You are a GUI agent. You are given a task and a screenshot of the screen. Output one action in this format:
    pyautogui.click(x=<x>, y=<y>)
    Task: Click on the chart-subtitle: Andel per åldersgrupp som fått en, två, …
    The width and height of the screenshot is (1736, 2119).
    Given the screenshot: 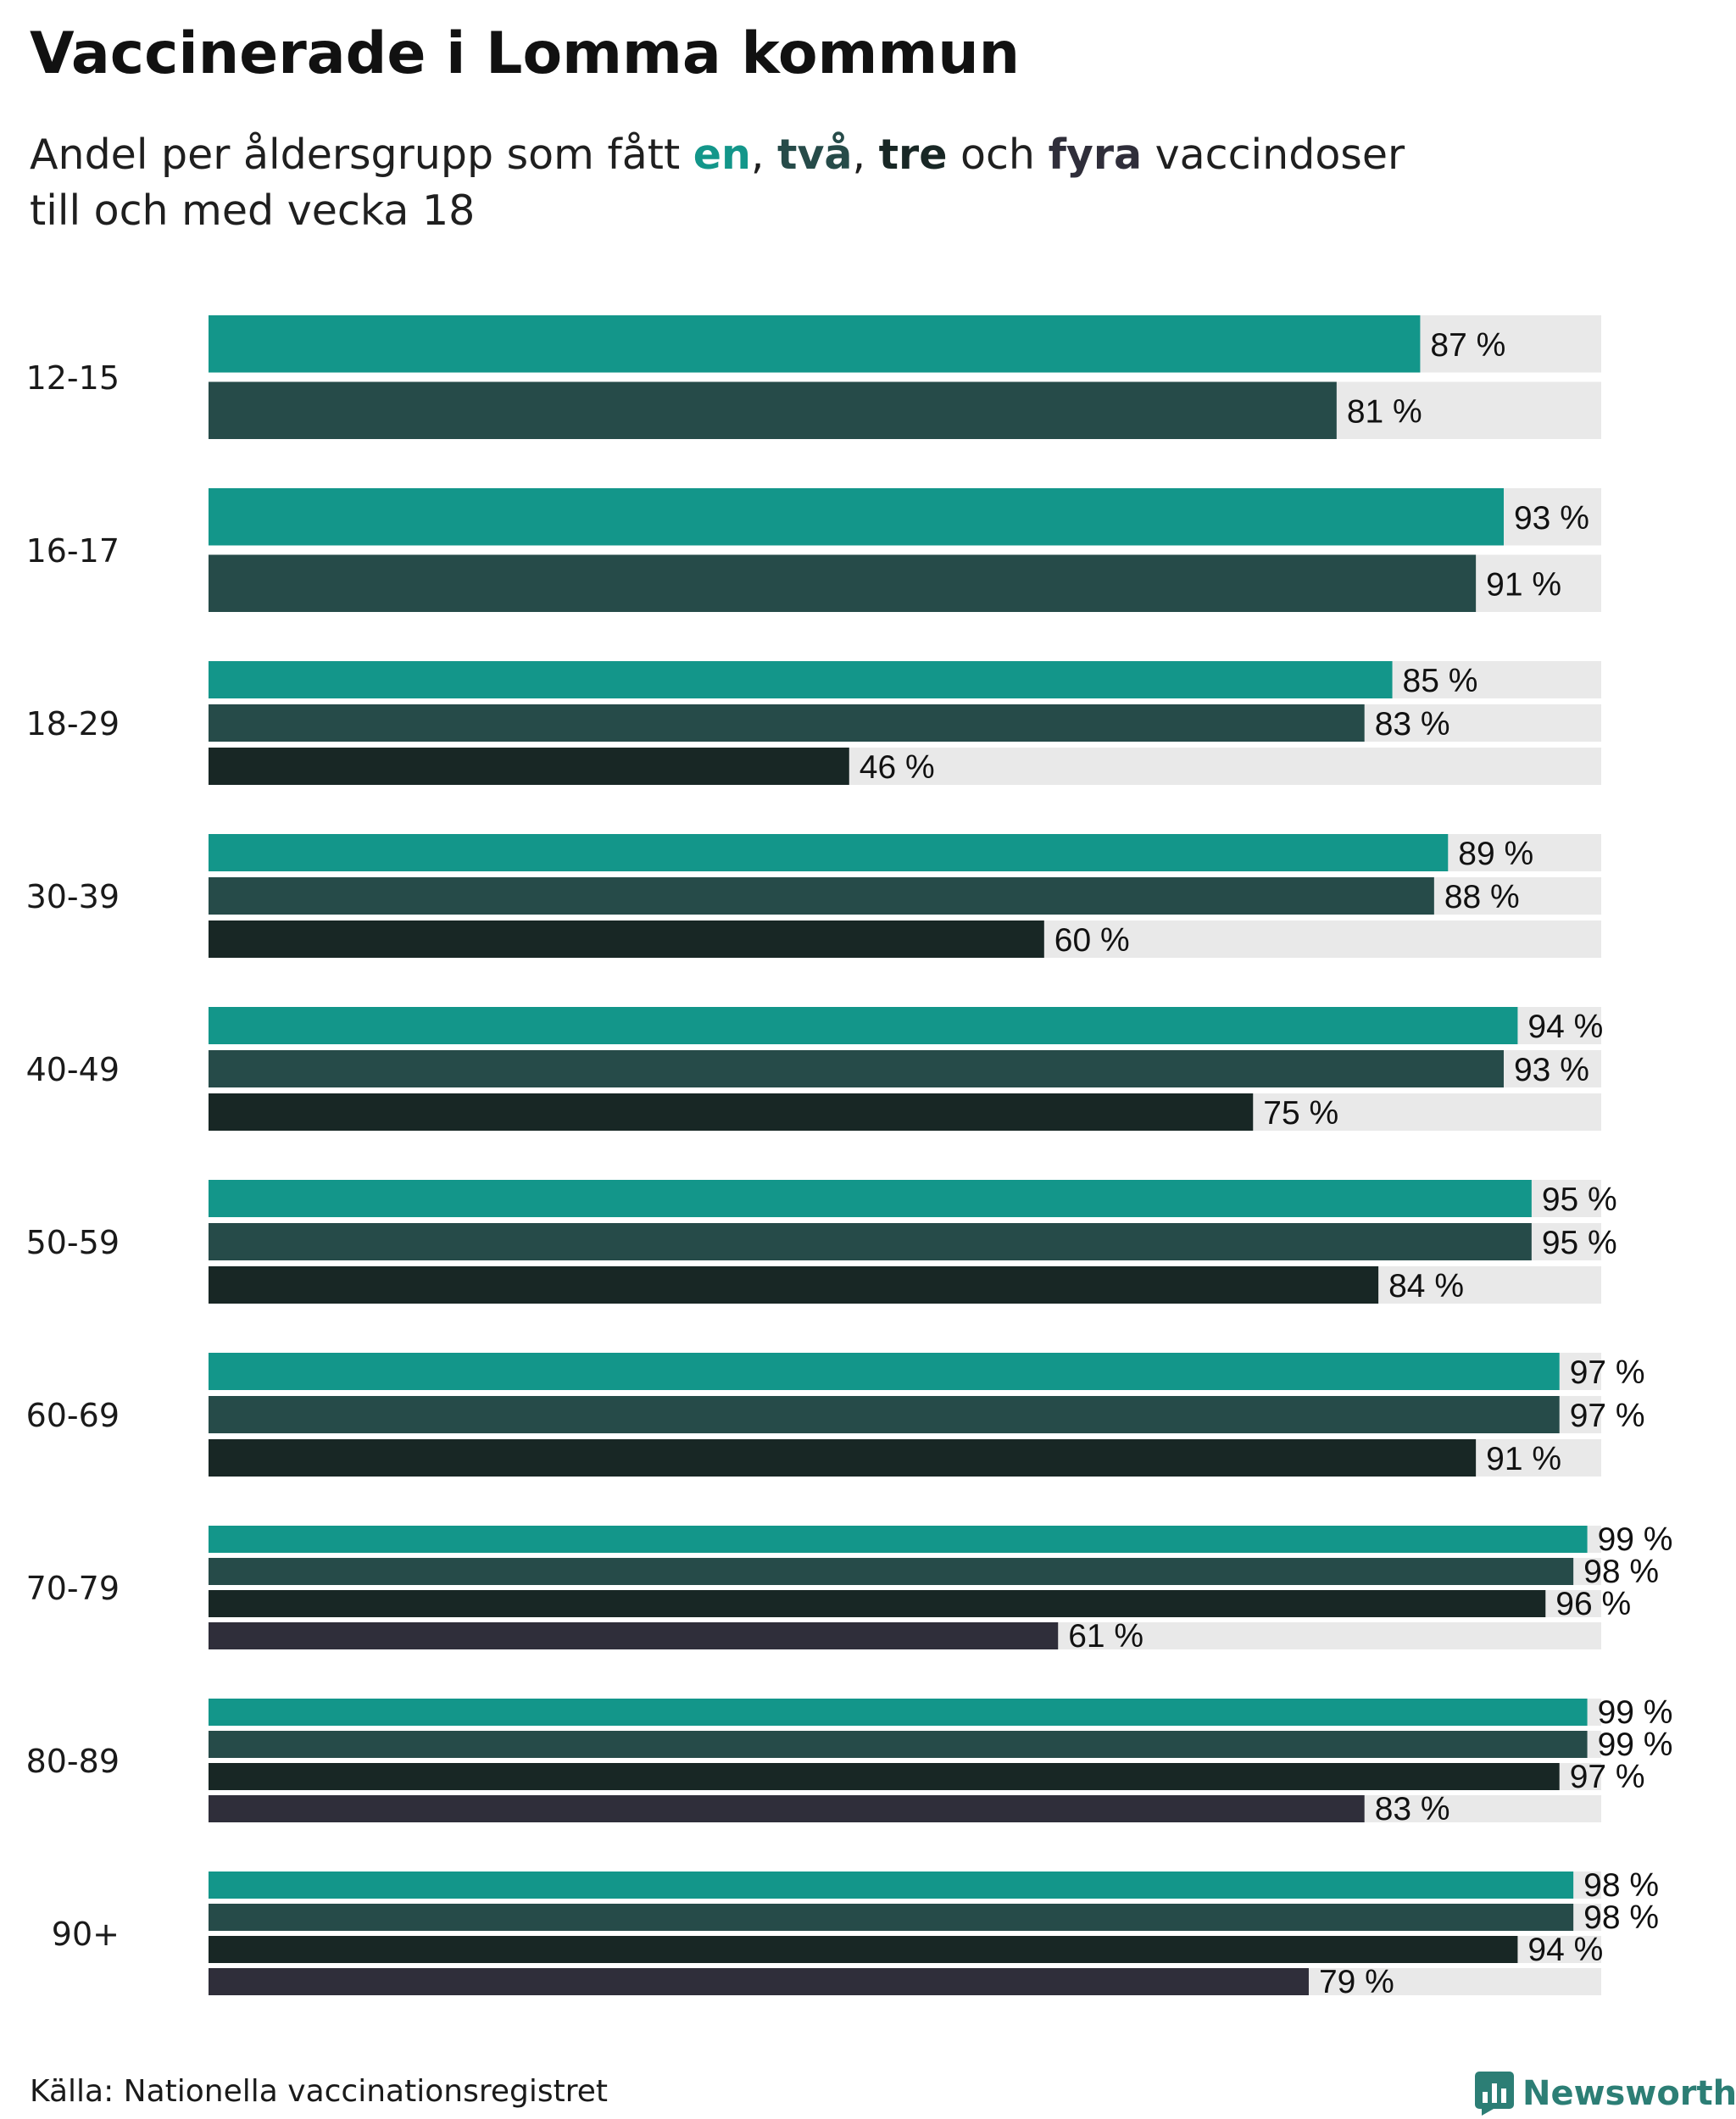 What is the action you would take?
    pyautogui.click(x=835, y=183)
    